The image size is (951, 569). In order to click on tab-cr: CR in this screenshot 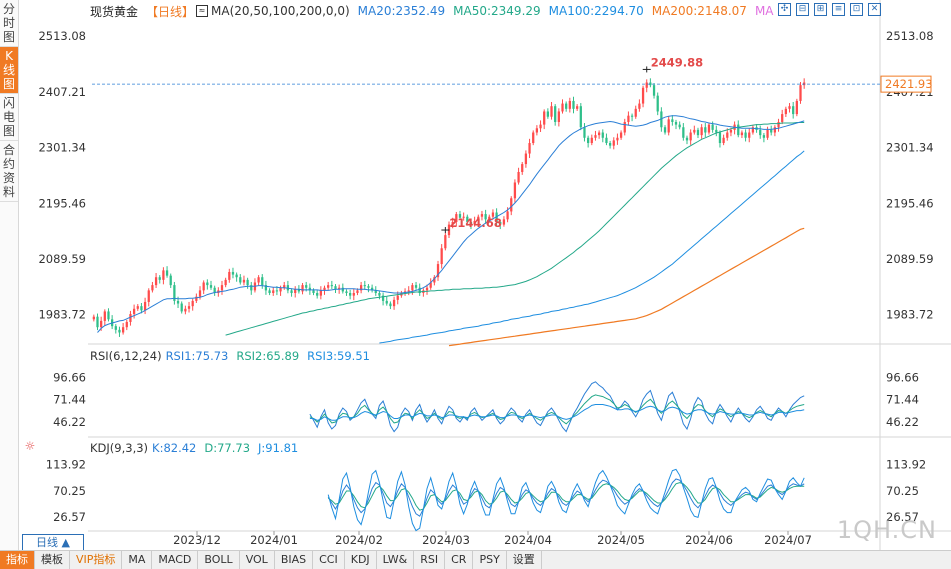, I will do `click(459, 560)`.